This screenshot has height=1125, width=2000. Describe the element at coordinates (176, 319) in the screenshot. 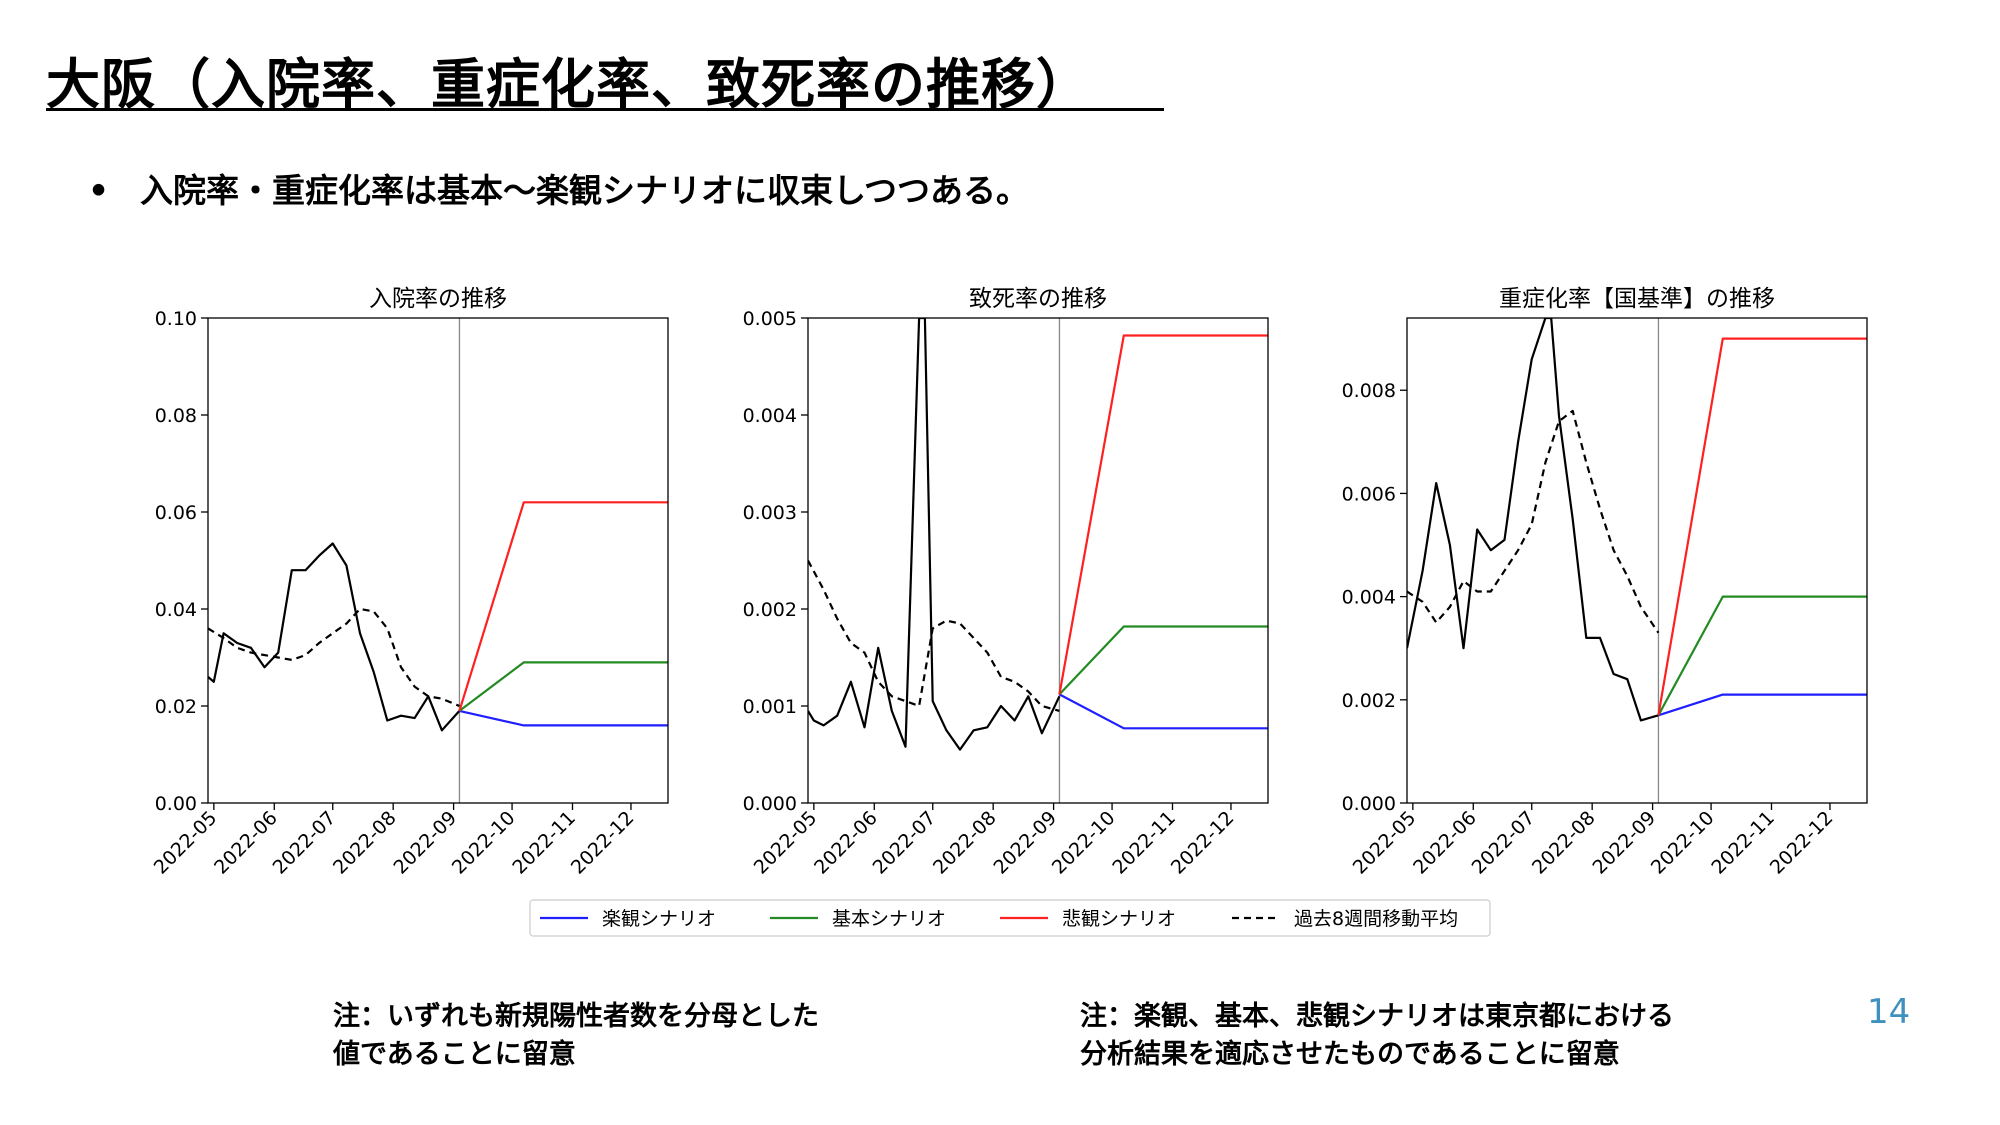

I see `y-tick-label: 0.10` at that location.